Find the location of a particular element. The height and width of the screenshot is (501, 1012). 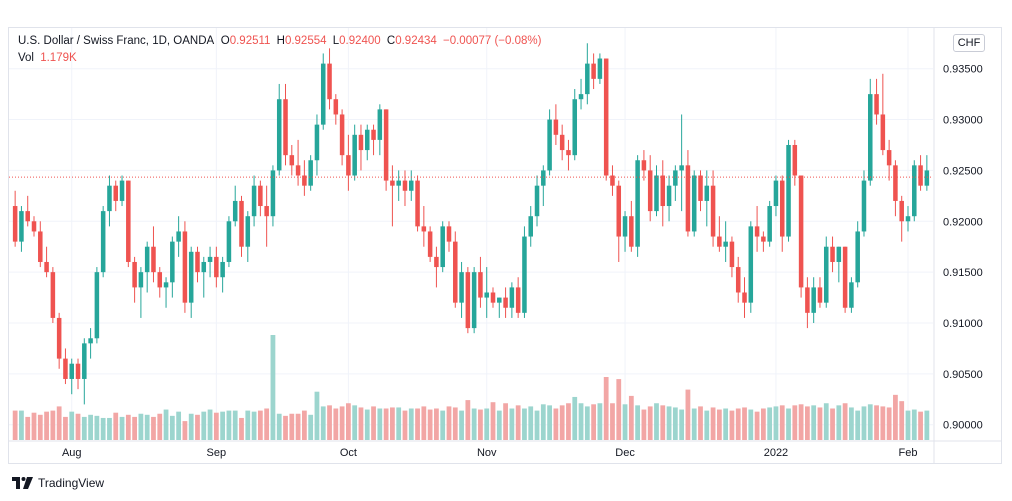

price-tick-label: 0.93500 is located at coordinates (963, 70).